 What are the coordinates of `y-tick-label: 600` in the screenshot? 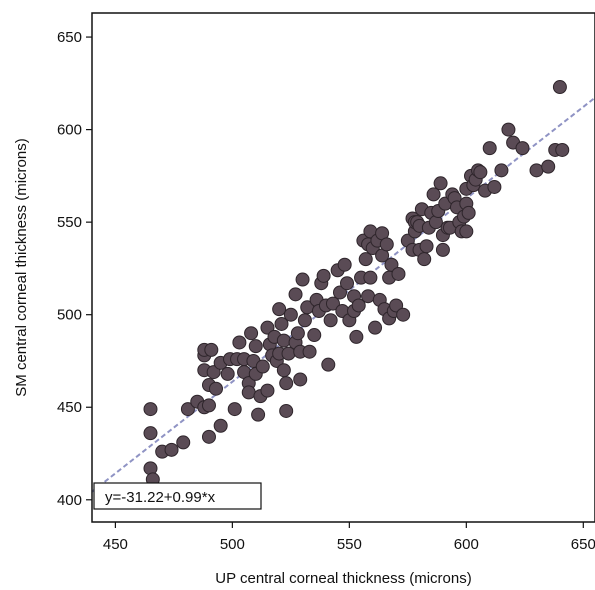 It's located at (69, 130).